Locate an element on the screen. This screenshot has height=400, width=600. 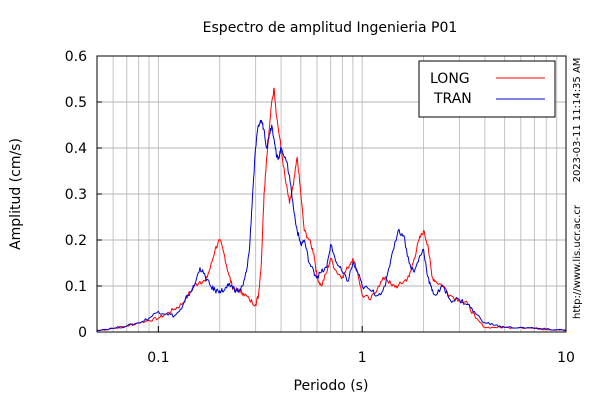
y-tick-label: 0.4 is located at coordinates (76, 149).